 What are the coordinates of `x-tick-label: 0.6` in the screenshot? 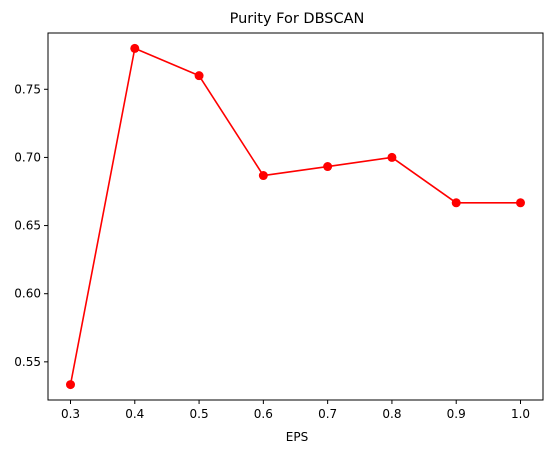 It's located at (263, 414).